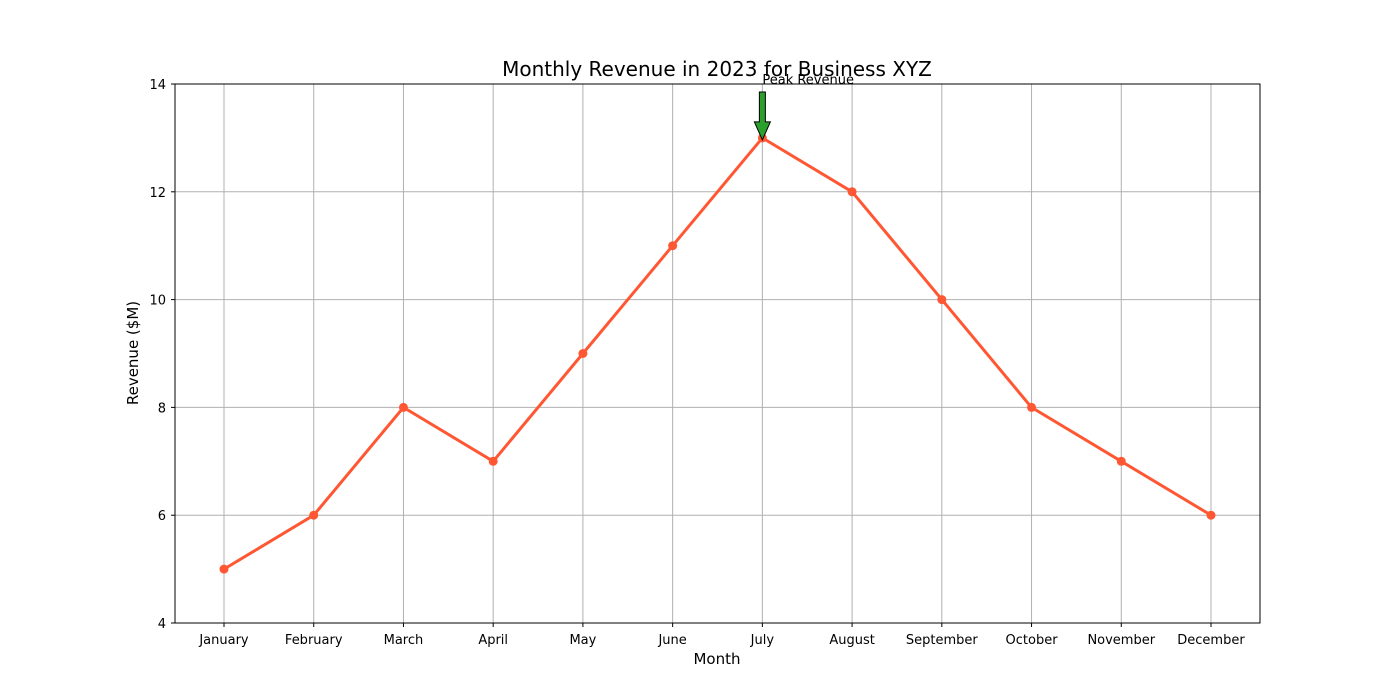 The height and width of the screenshot is (700, 1400). Describe the element at coordinates (314, 515) in the screenshot. I see `data-point-february` at that location.